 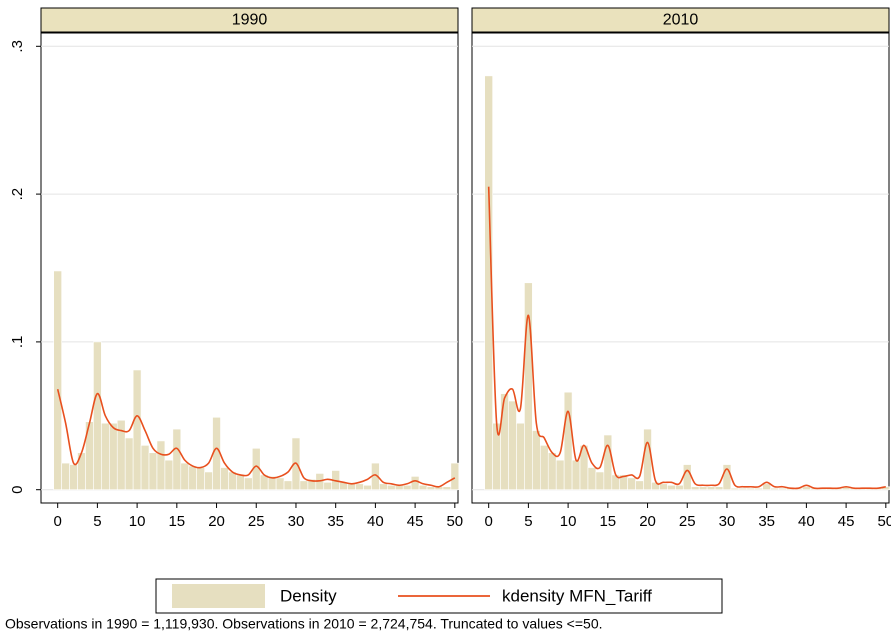 I want to click on y-tick-label: 0, so click(x=17, y=490).